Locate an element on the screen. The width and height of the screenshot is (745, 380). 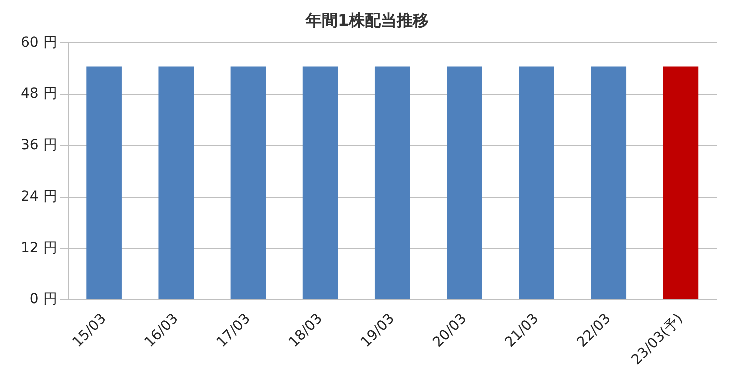
chart-title: 年間1株配当推移 is located at coordinates (367, 20).